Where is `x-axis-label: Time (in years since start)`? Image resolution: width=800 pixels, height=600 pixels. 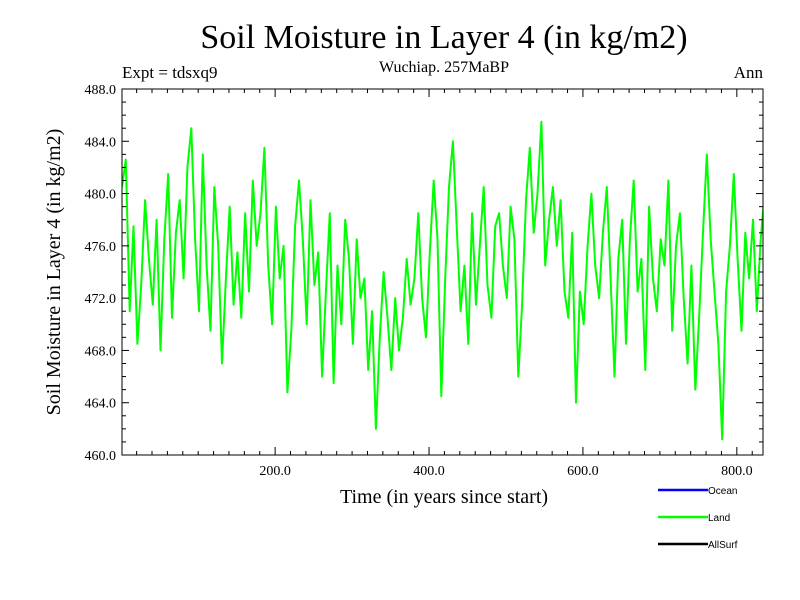 x-axis-label: Time (in years since start) is located at coordinates (444, 497).